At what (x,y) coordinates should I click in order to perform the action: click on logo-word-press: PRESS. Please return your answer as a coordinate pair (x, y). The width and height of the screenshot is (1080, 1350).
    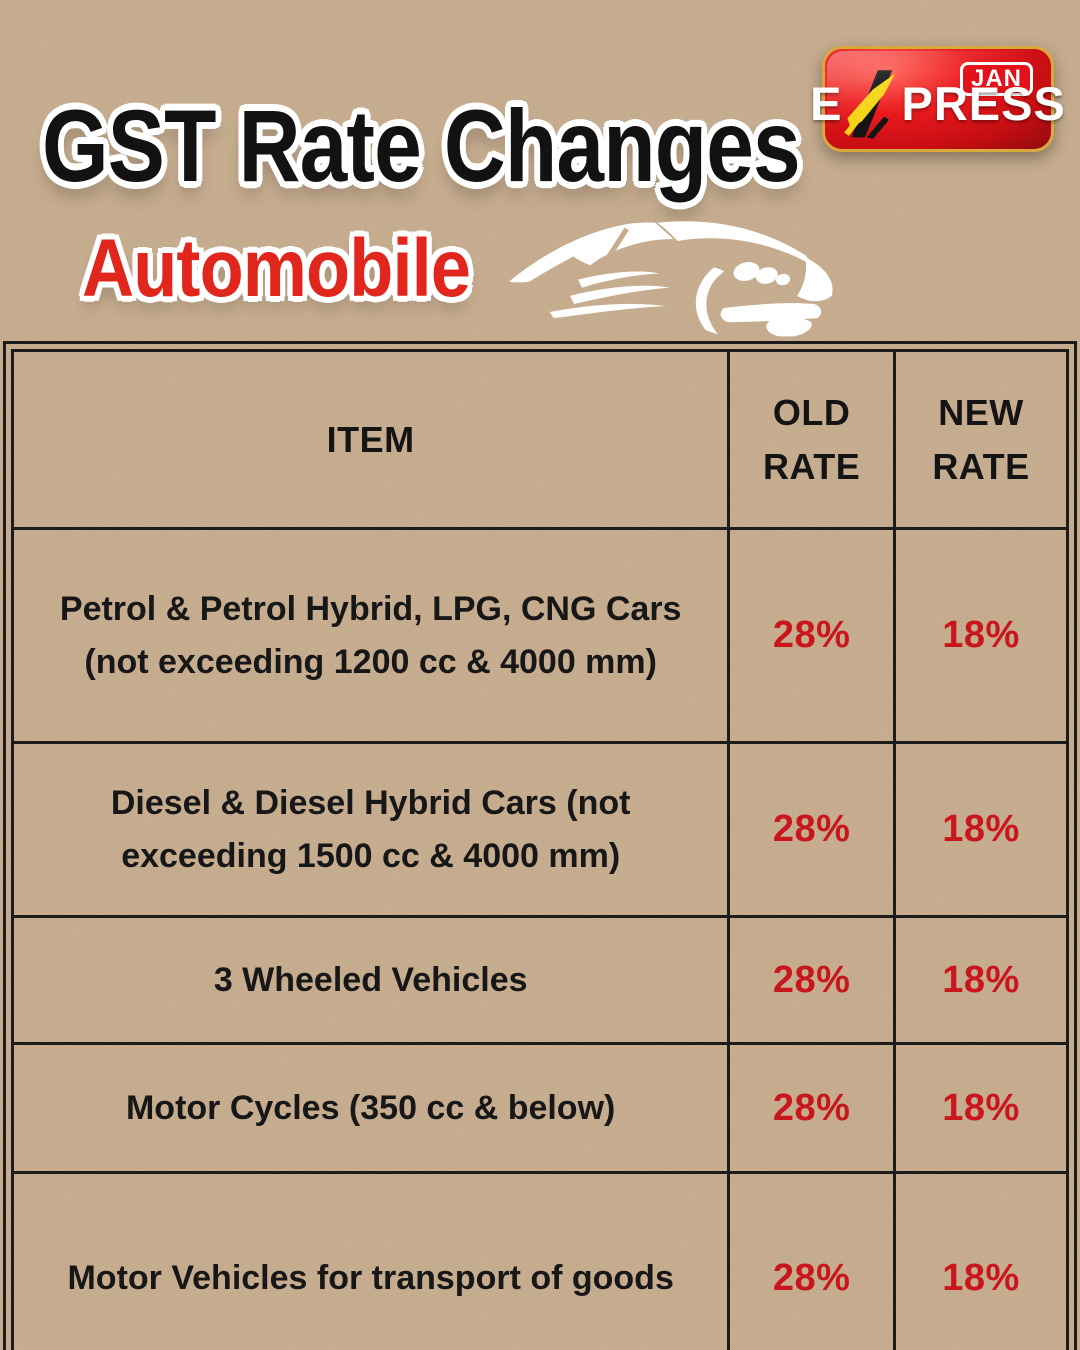
    Looking at the image, I should click on (983, 103).